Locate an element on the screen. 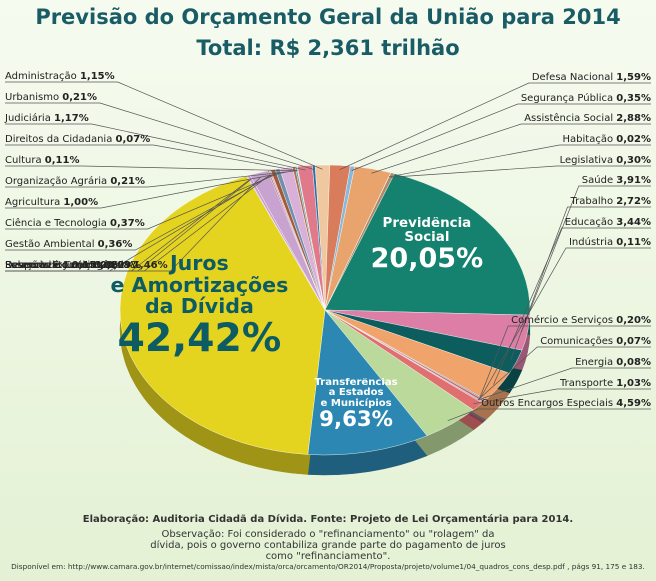 This screenshot has width=656, height=581. value-label: 1,00% is located at coordinates (80, 202).